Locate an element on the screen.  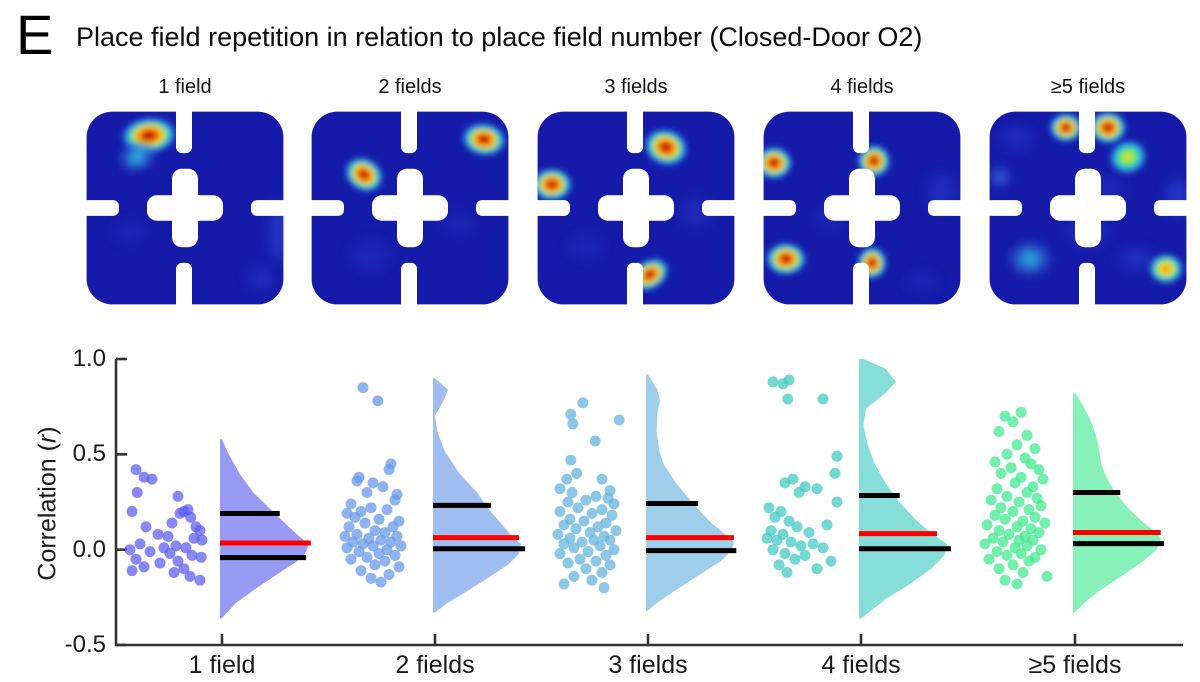
ytick-0_0: 0.0 is located at coordinates (89, 549).